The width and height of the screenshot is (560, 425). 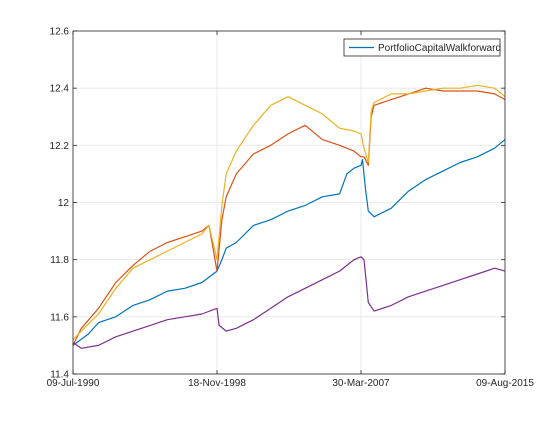 I want to click on x-tick-label: 09-Jul-1990, so click(x=73, y=383).